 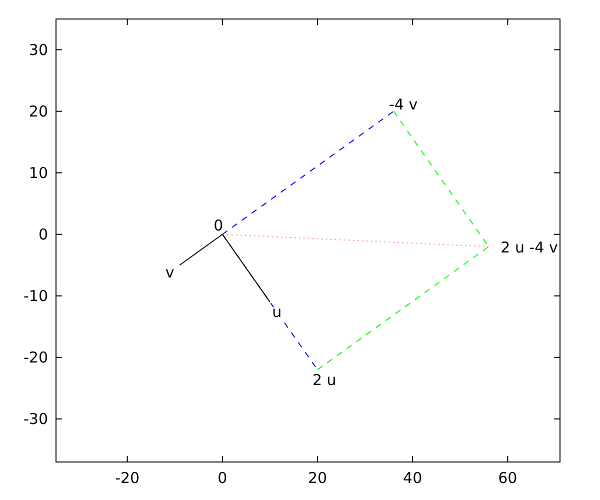 I want to click on y-tick-label: -20, so click(x=36, y=357).